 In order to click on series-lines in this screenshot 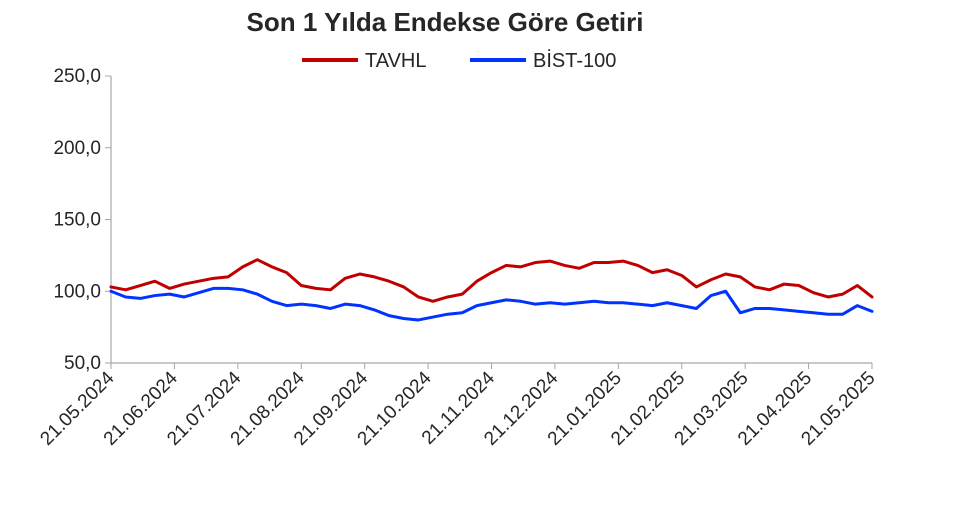, I will do `click(491, 290)`.